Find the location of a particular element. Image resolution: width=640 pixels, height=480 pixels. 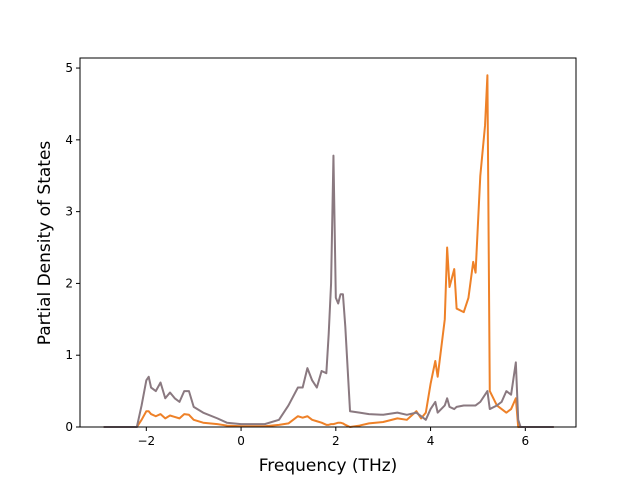

x-tick-label: 2 is located at coordinates (336, 441).